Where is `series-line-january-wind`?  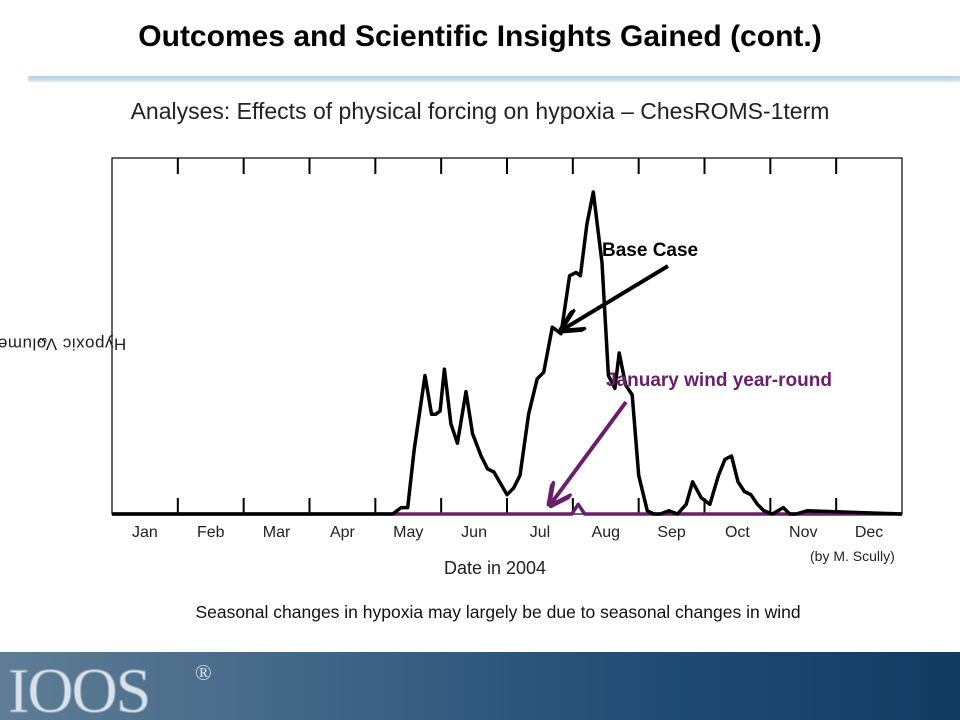 series-line-january-wind is located at coordinates (507, 509).